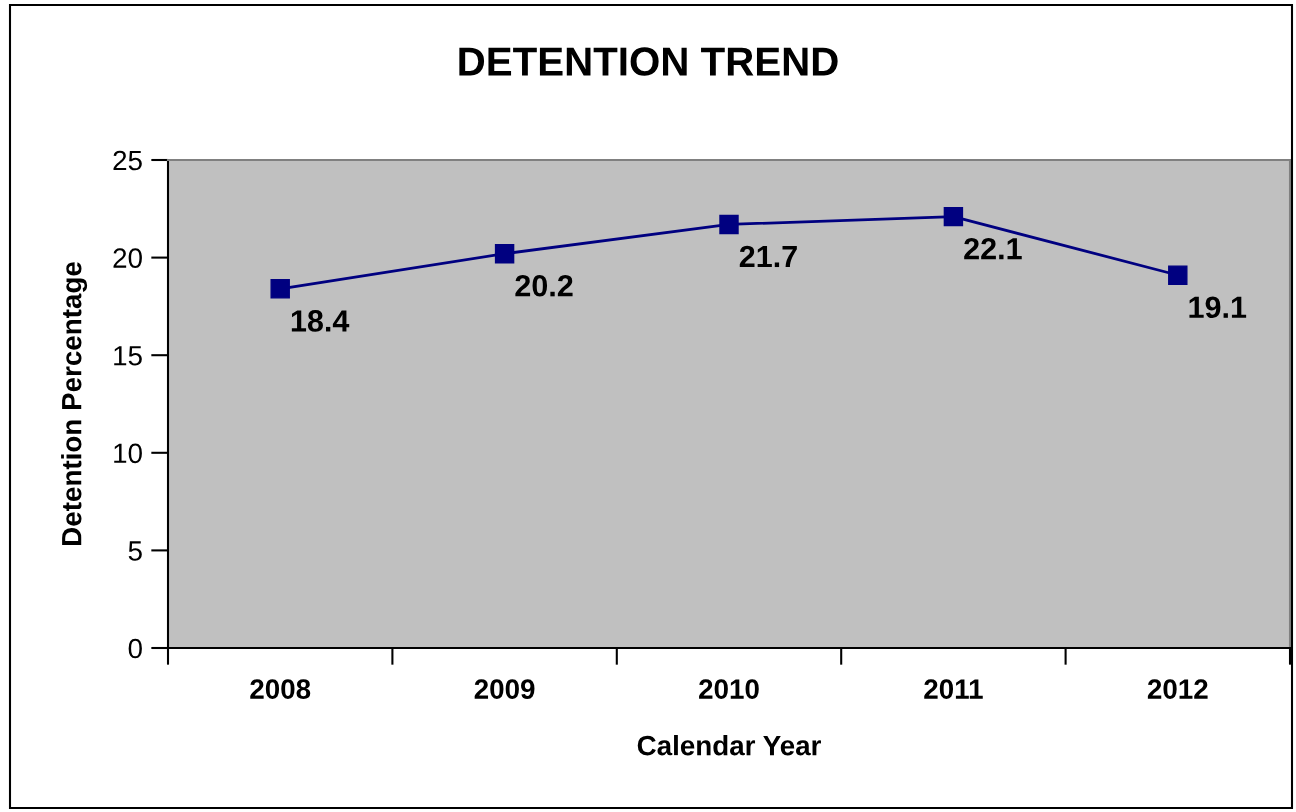 The image size is (1296, 812). What do you see at coordinates (128, 453) in the screenshot?
I see `y-tick-label: 10` at bounding box center [128, 453].